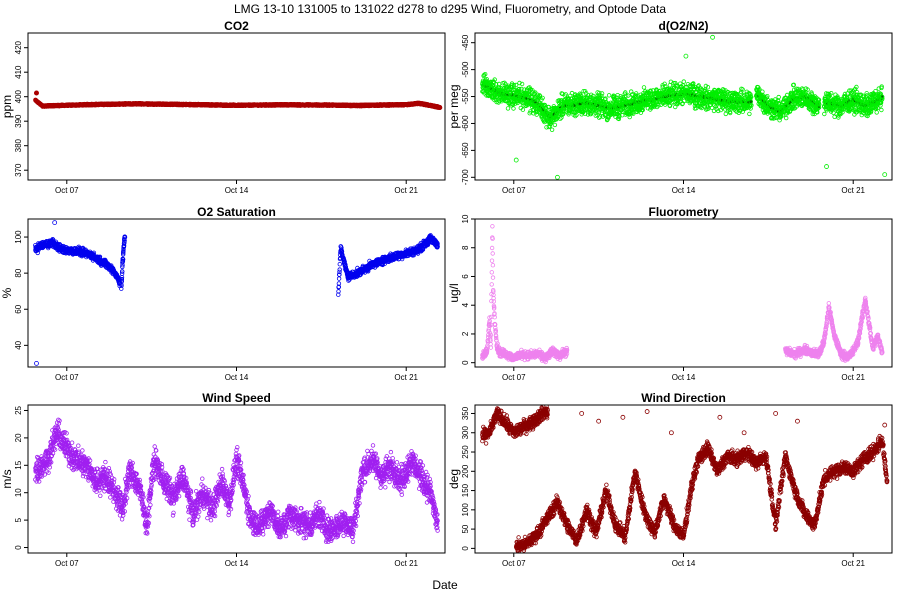 The image size is (900, 600). Describe the element at coordinates (683, 26) in the screenshot. I see `panel-title-do2n2: d(O2/N2)` at that location.